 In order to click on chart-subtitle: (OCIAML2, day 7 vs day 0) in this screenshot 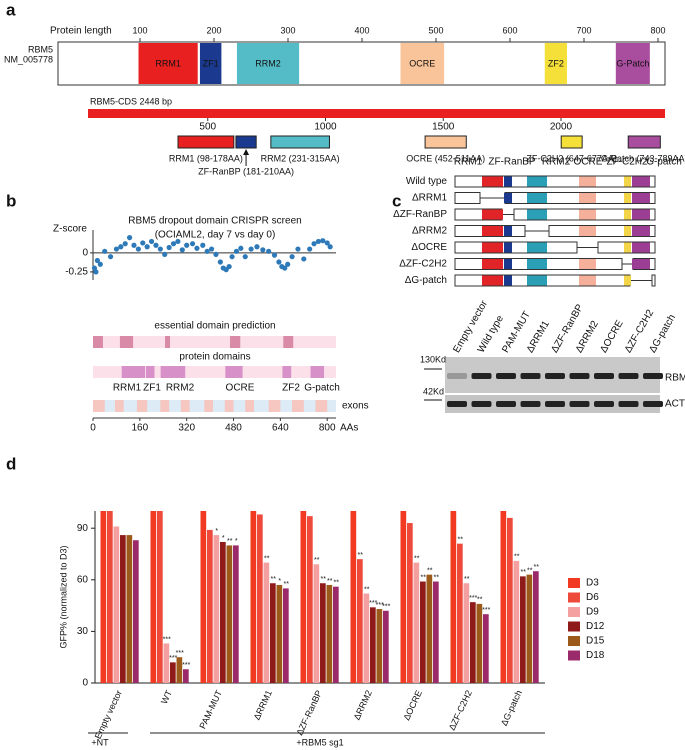, I will do `click(215, 235)`.